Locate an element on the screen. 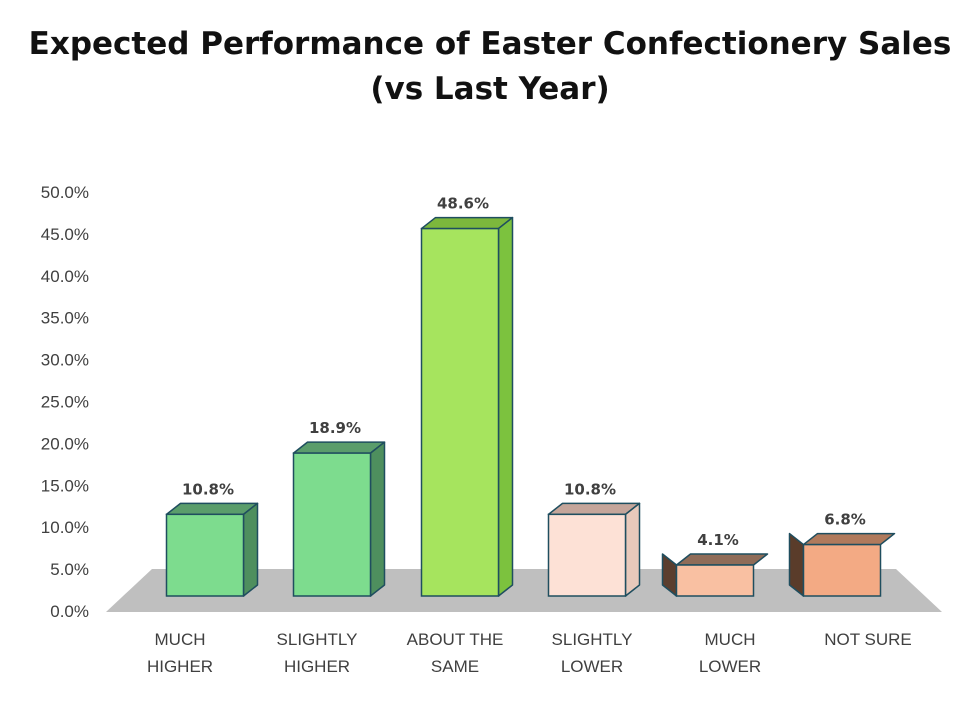 The width and height of the screenshot is (980, 704). category-label: NOT SURE is located at coordinates (868, 639).